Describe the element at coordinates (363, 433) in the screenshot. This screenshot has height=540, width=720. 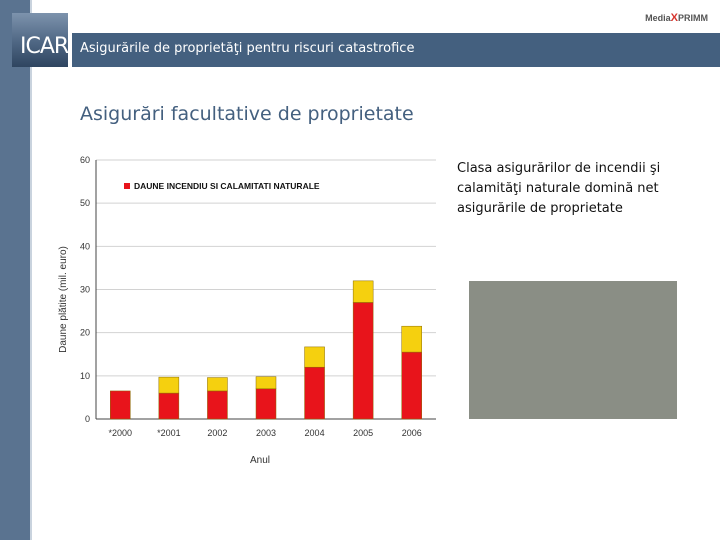
I see `x-tick-label: 2005` at that location.